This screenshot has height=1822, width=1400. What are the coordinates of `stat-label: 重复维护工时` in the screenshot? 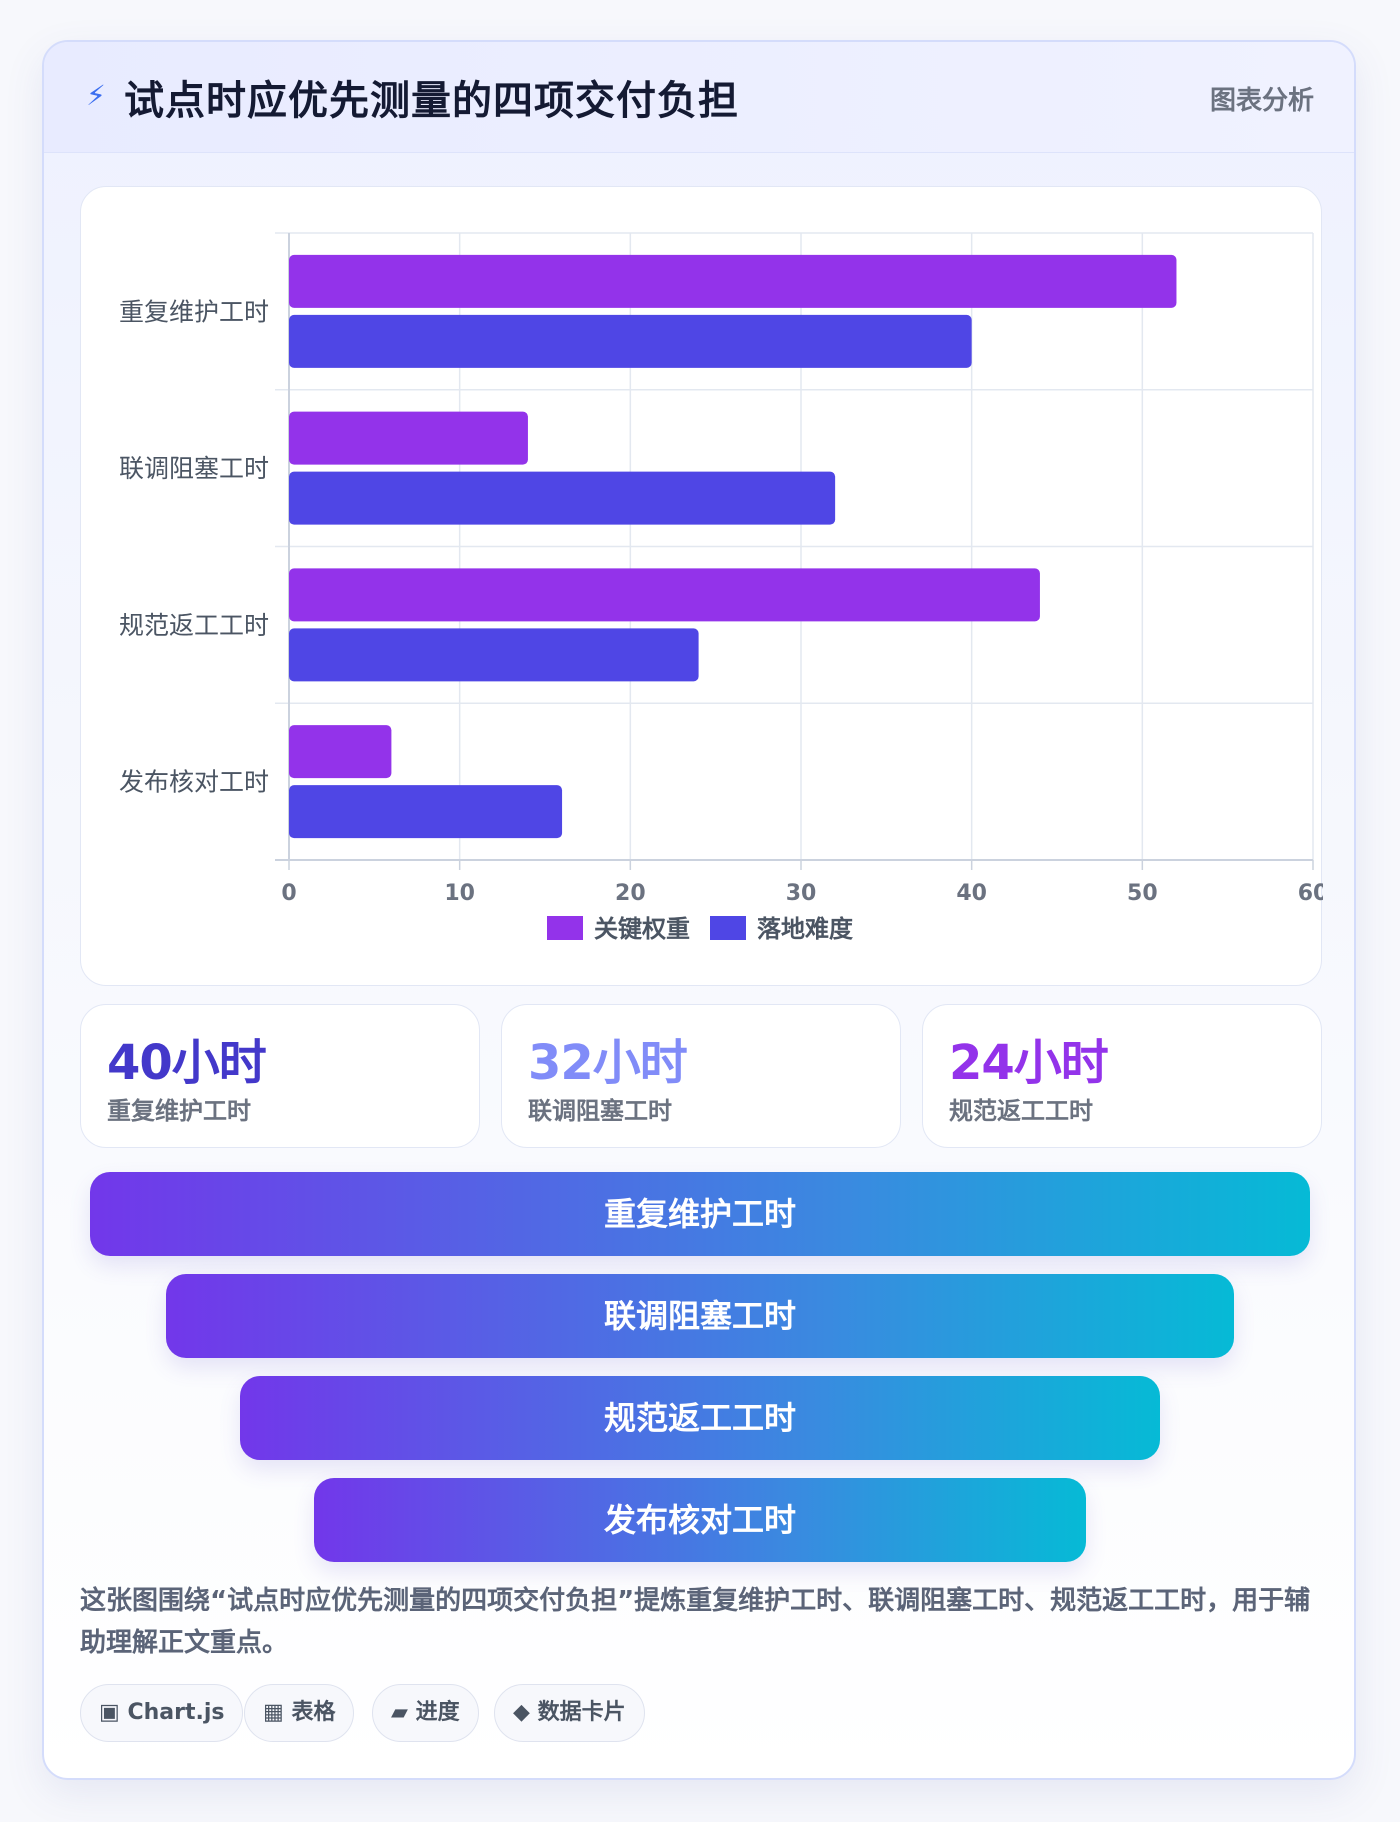 It's located at (179, 1111).